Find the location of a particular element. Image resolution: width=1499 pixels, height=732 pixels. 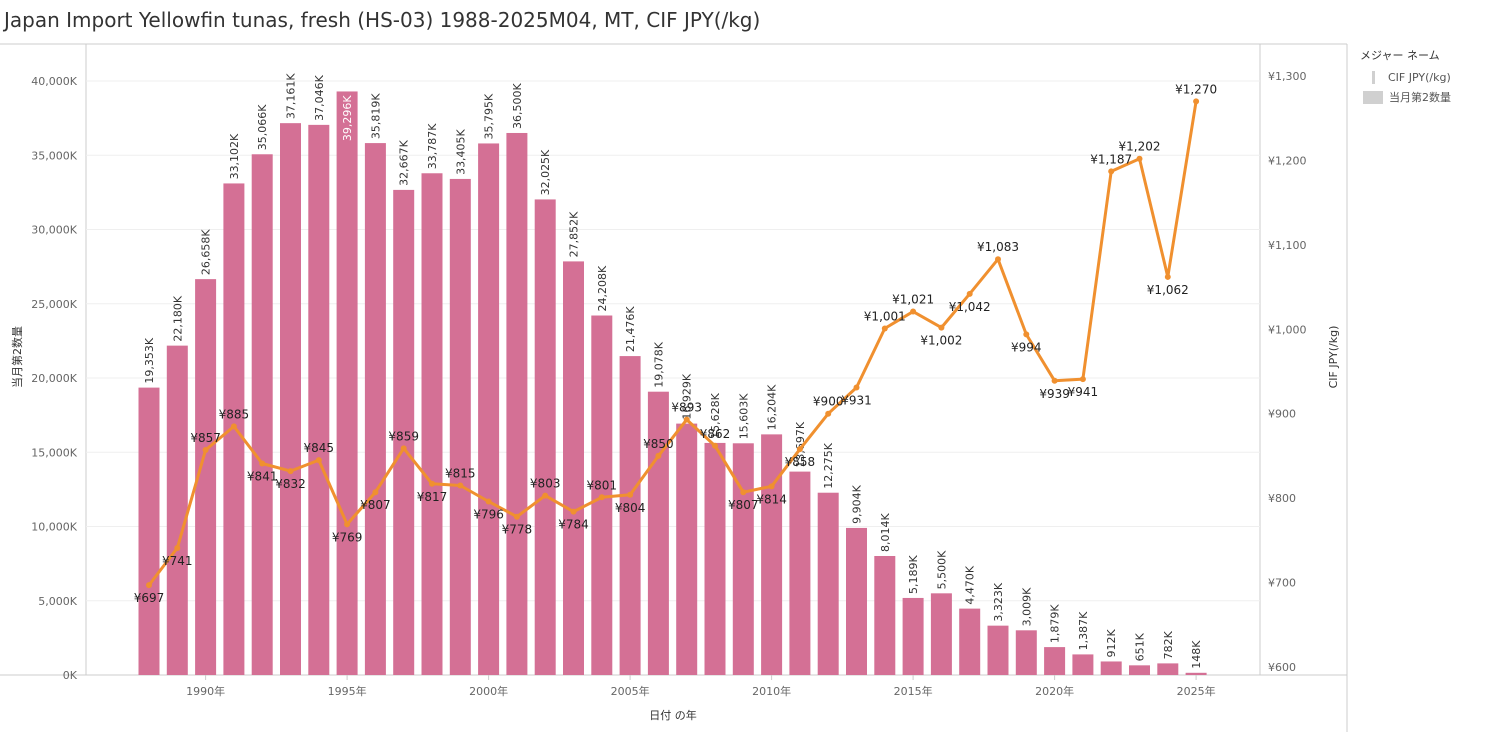

bar-value-label: 37,161K is located at coordinates (291, 96).